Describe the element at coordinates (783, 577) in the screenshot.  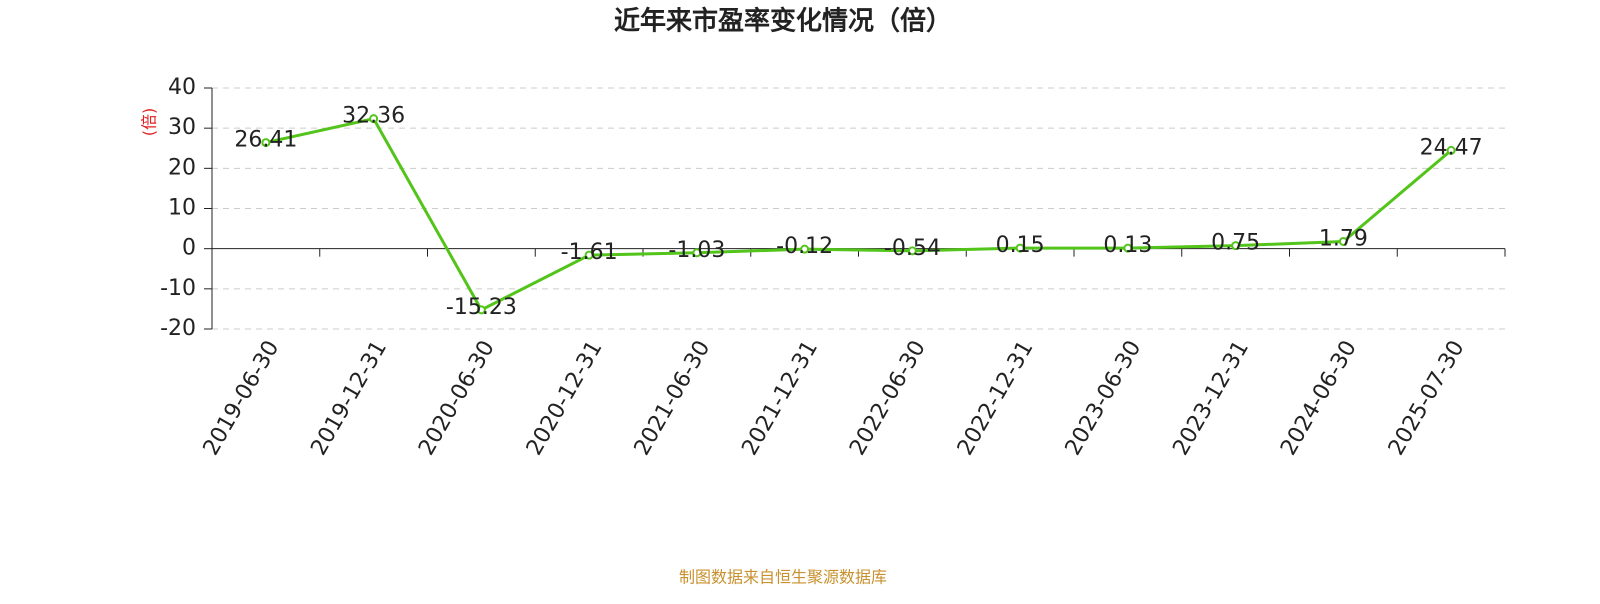
I see `source-note: 制图数据来自恒生聚源数据库` at that location.